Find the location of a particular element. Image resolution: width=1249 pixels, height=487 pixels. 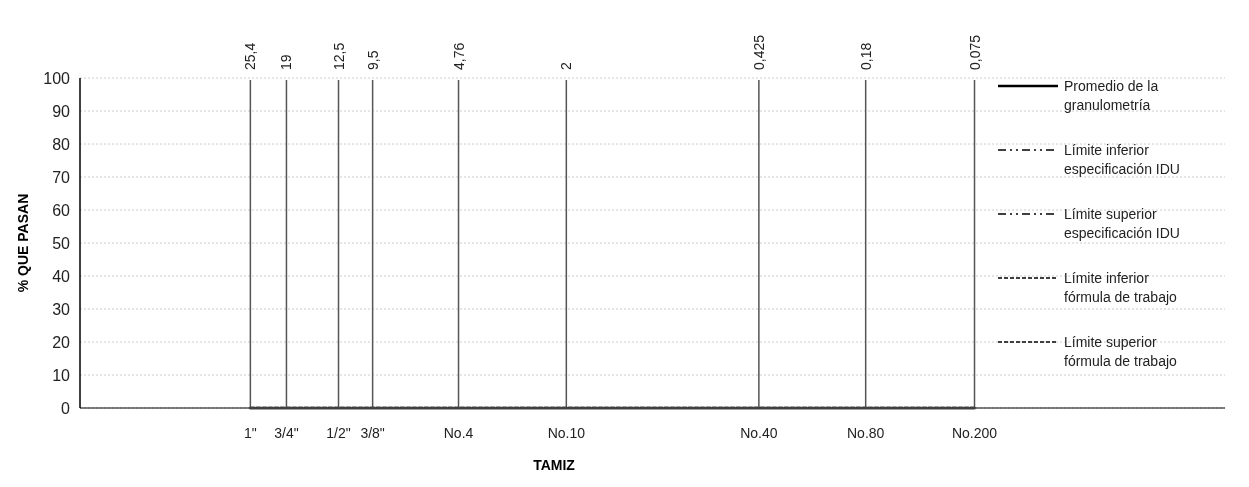

y-tick-label: 30 is located at coordinates (61, 309).